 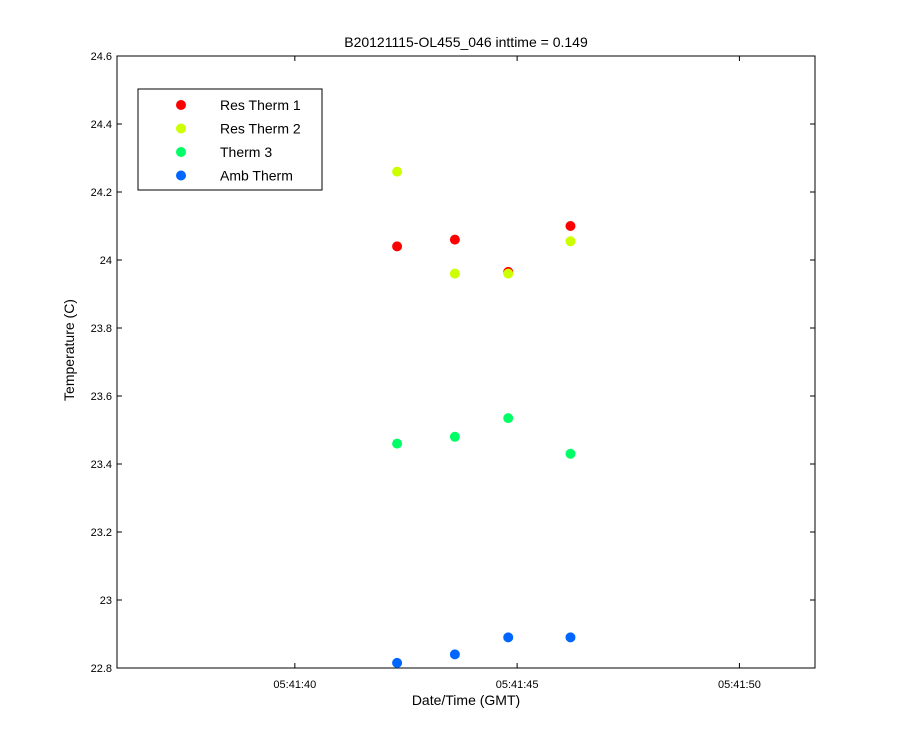 What do you see at coordinates (484, 417) in the screenshot?
I see `data-points` at bounding box center [484, 417].